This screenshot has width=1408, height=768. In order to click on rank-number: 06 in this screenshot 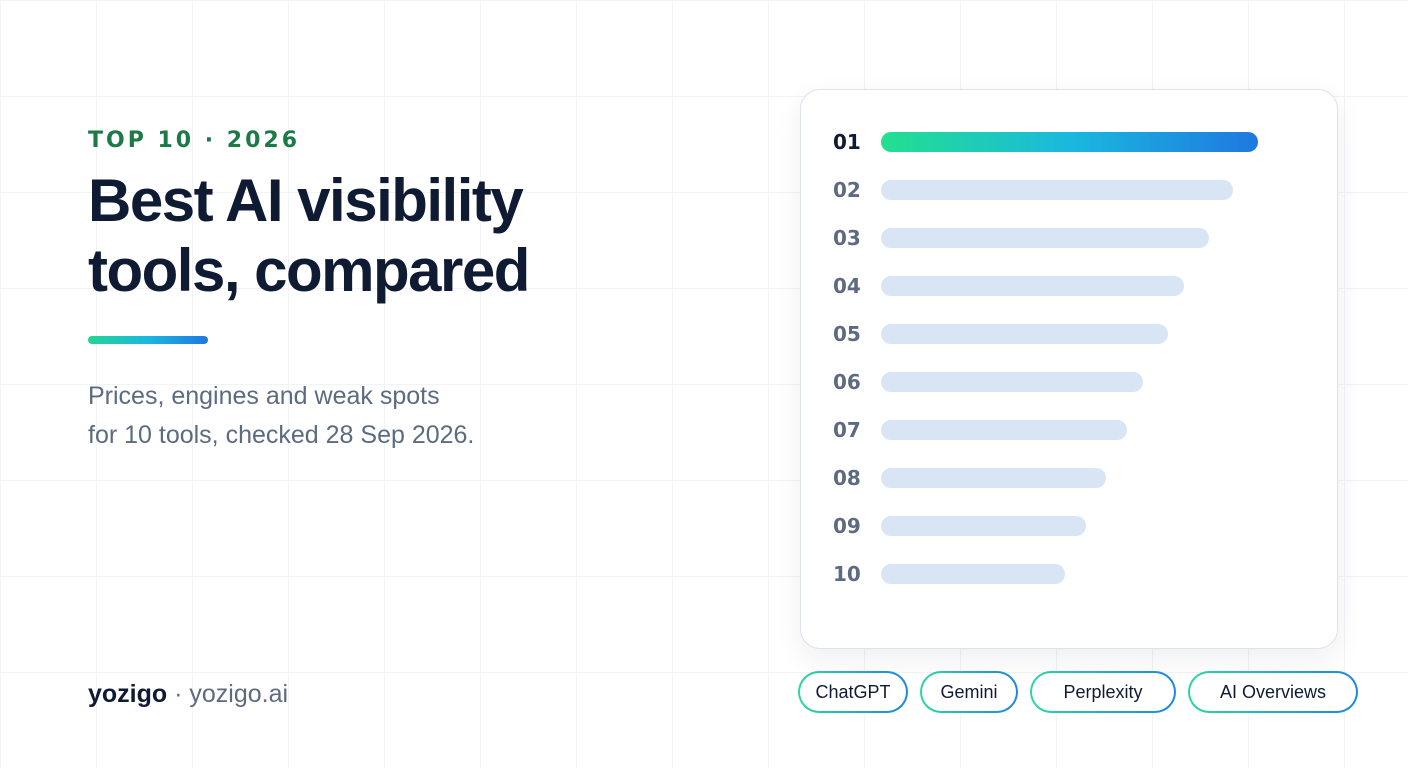, I will do `click(847, 382)`.